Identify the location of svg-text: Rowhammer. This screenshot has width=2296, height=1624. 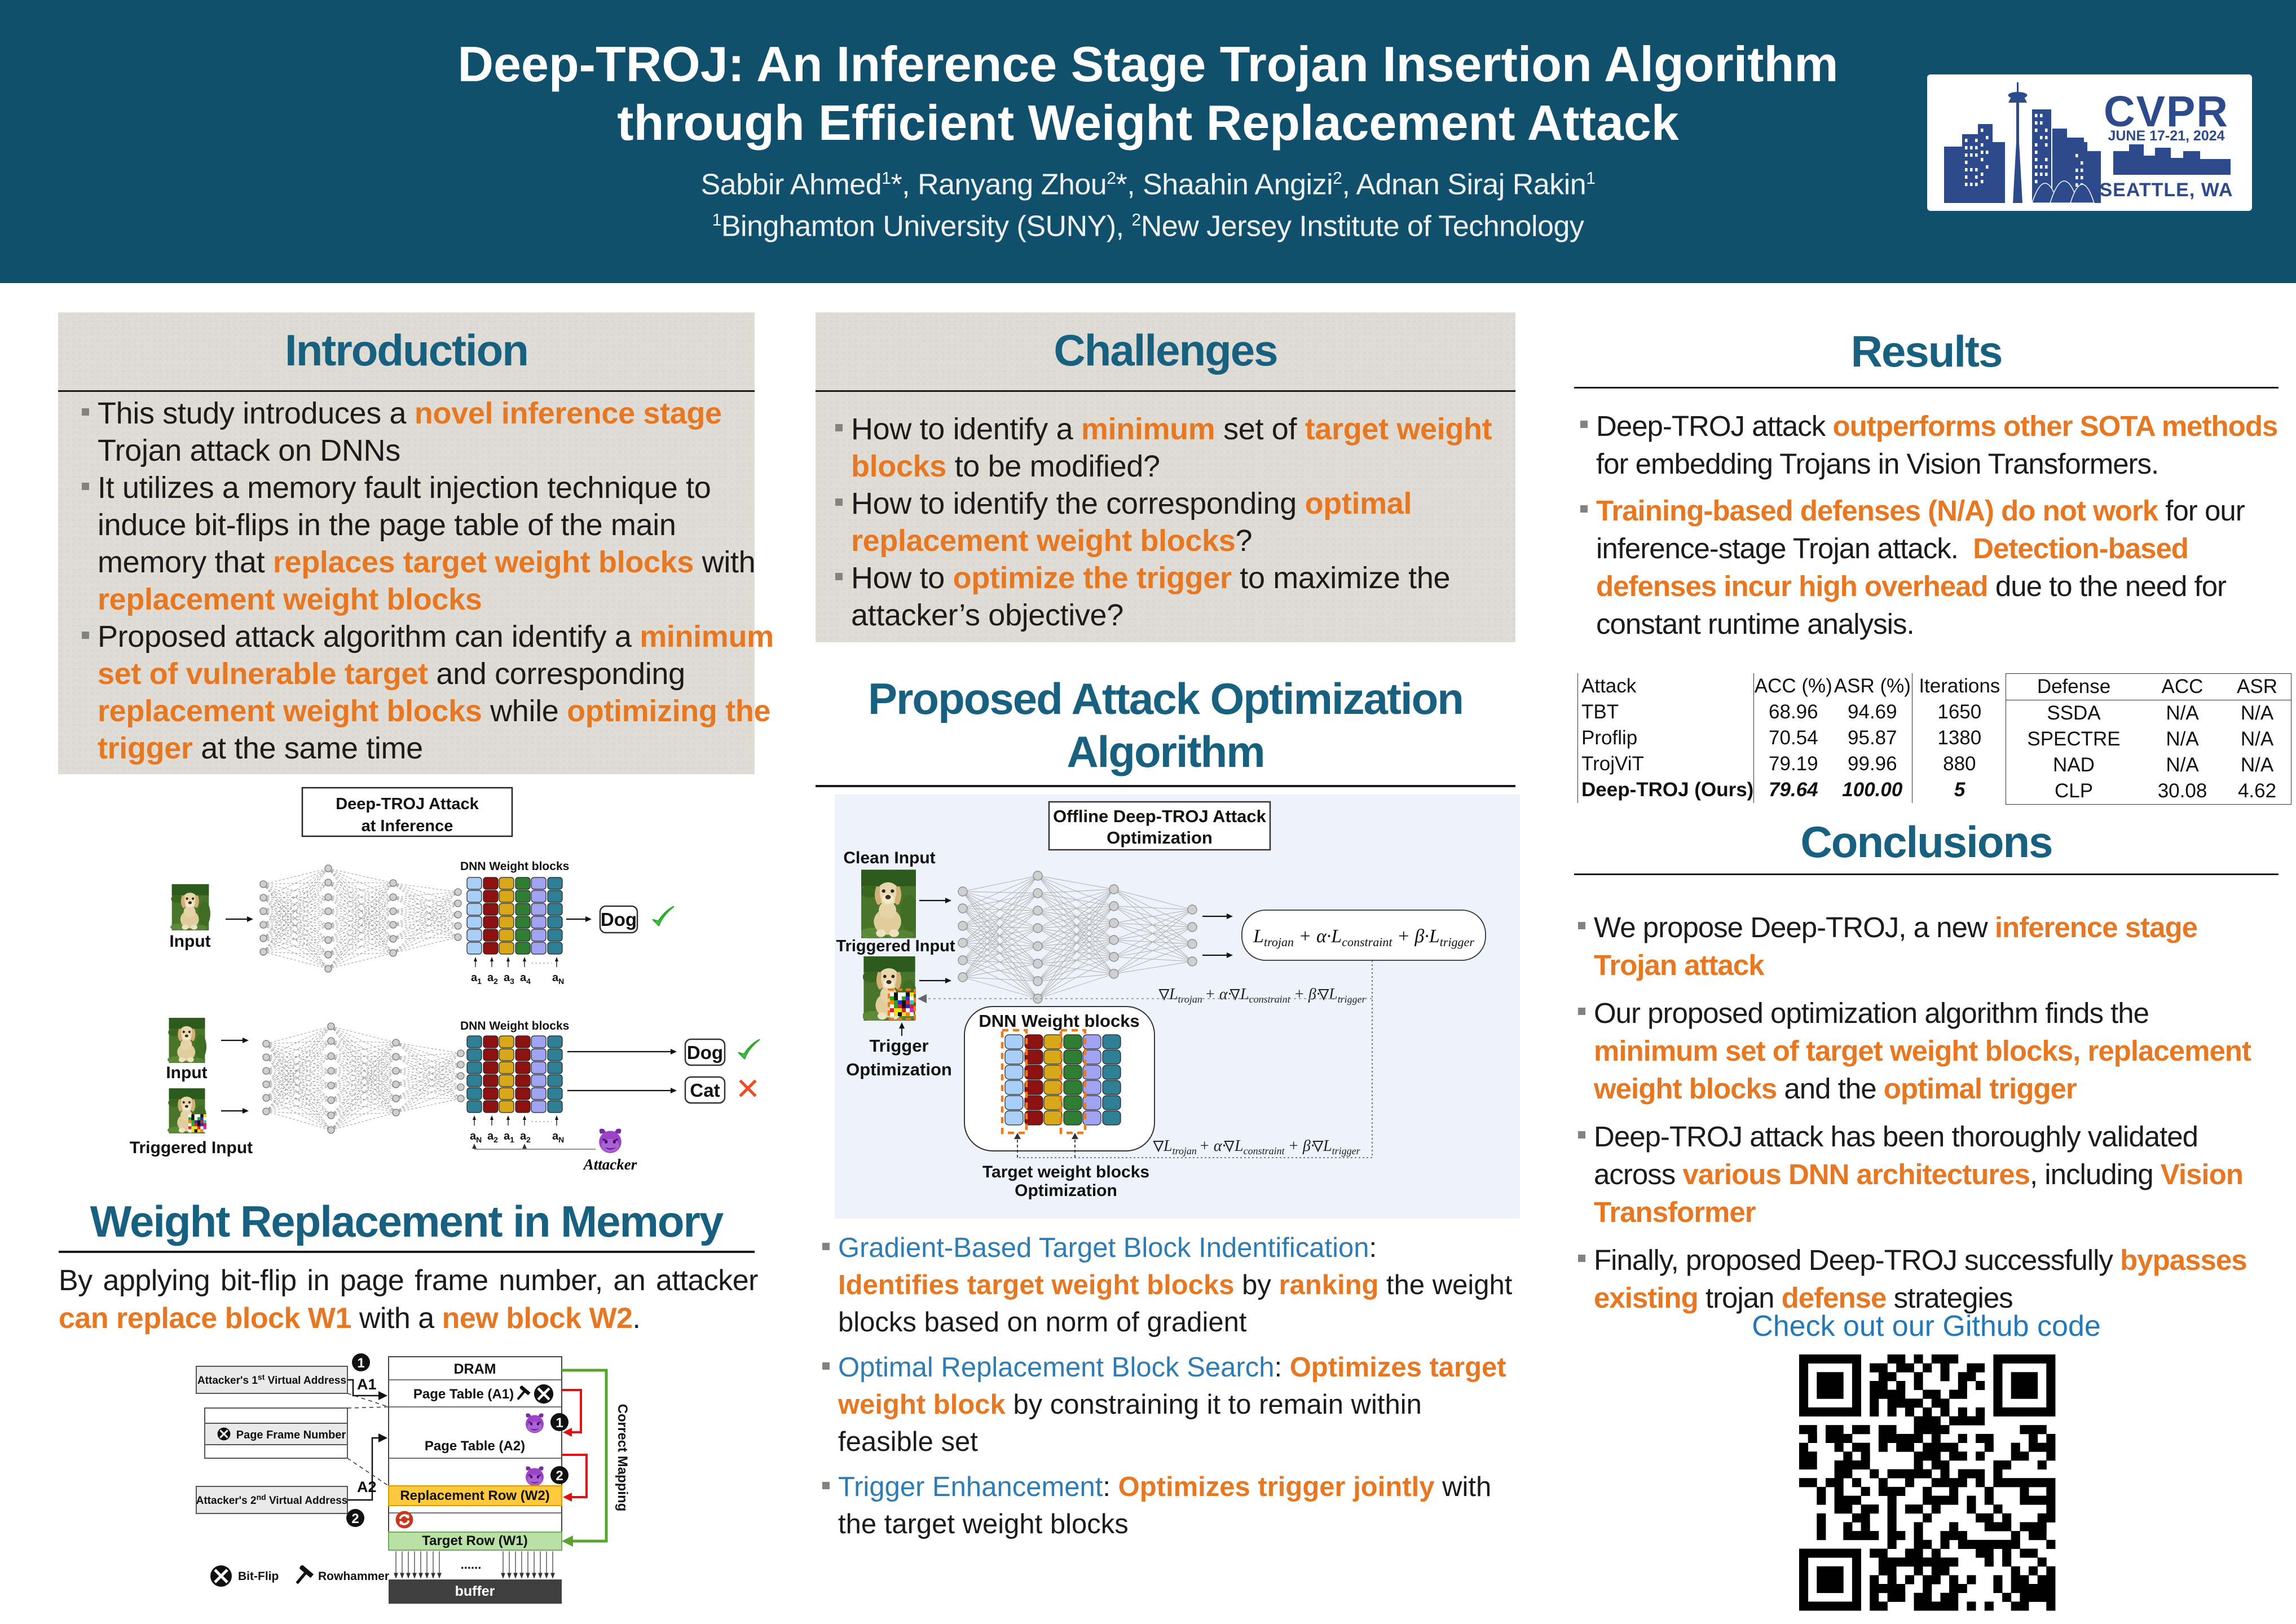
(353, 1576).